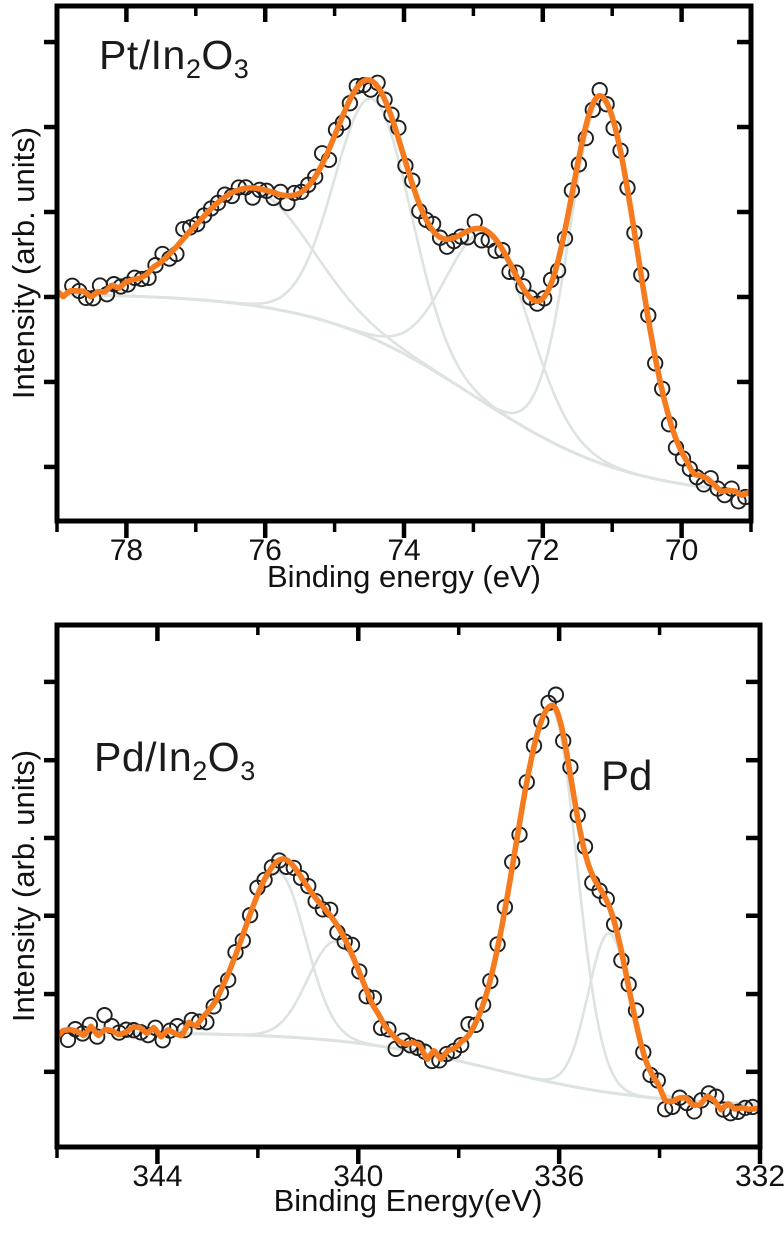 The height and width of the screenshot is (1234, 784). I want to click on pt-plot-title: Pt/In2O3, so click(174, 58).